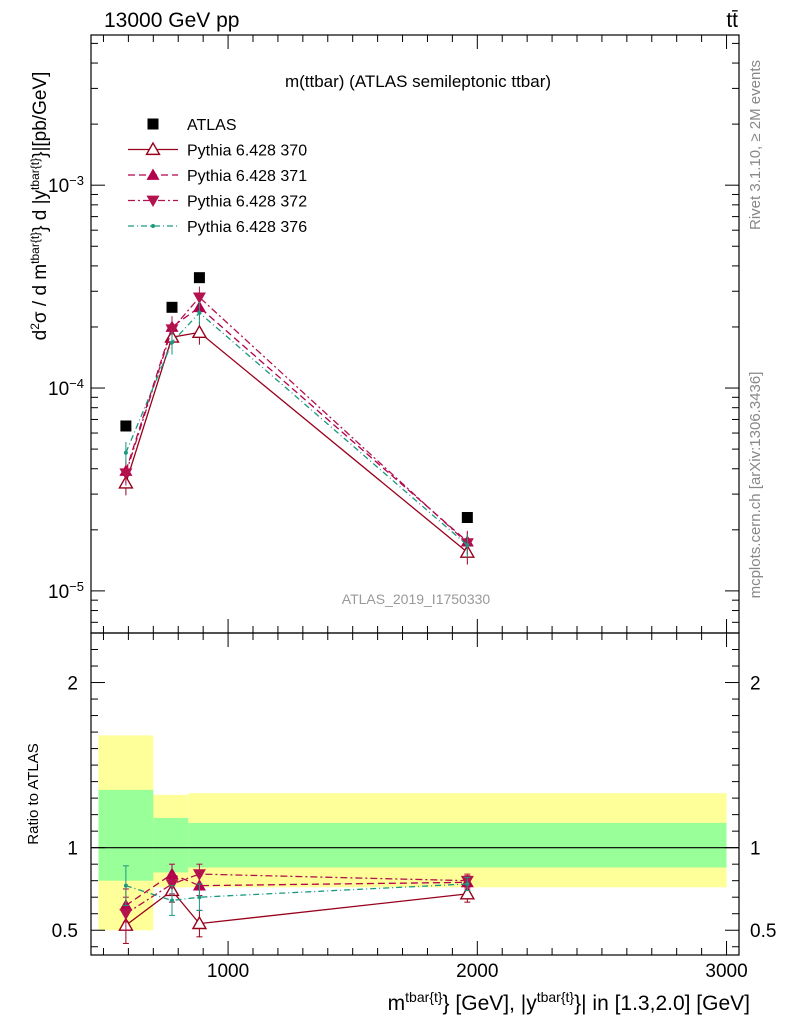  Describe the element at coordinates (76, 585) in the screenshot. I see `y-tick-exponent: −5` at that location.